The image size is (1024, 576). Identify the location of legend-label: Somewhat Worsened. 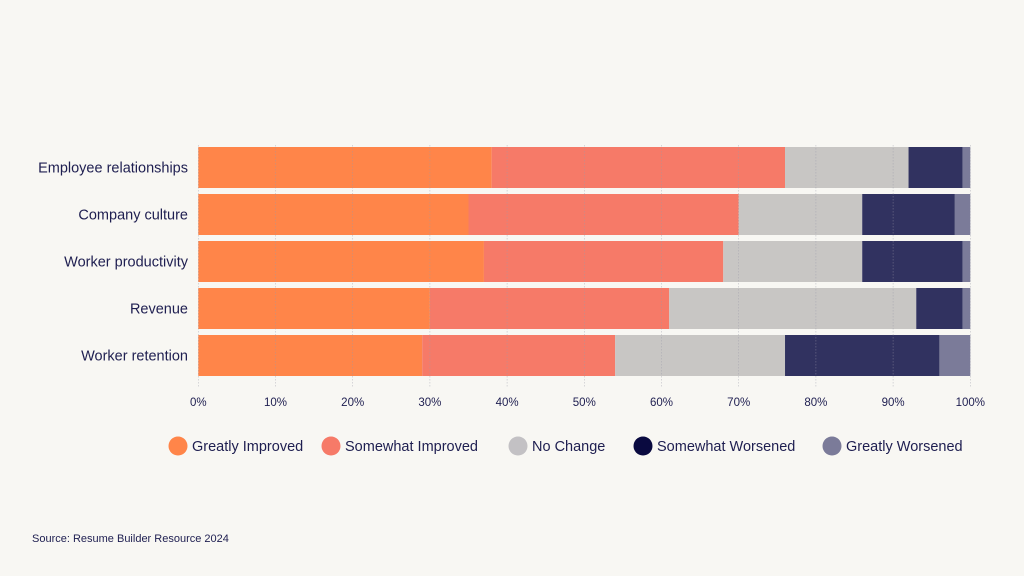
(726, 447).